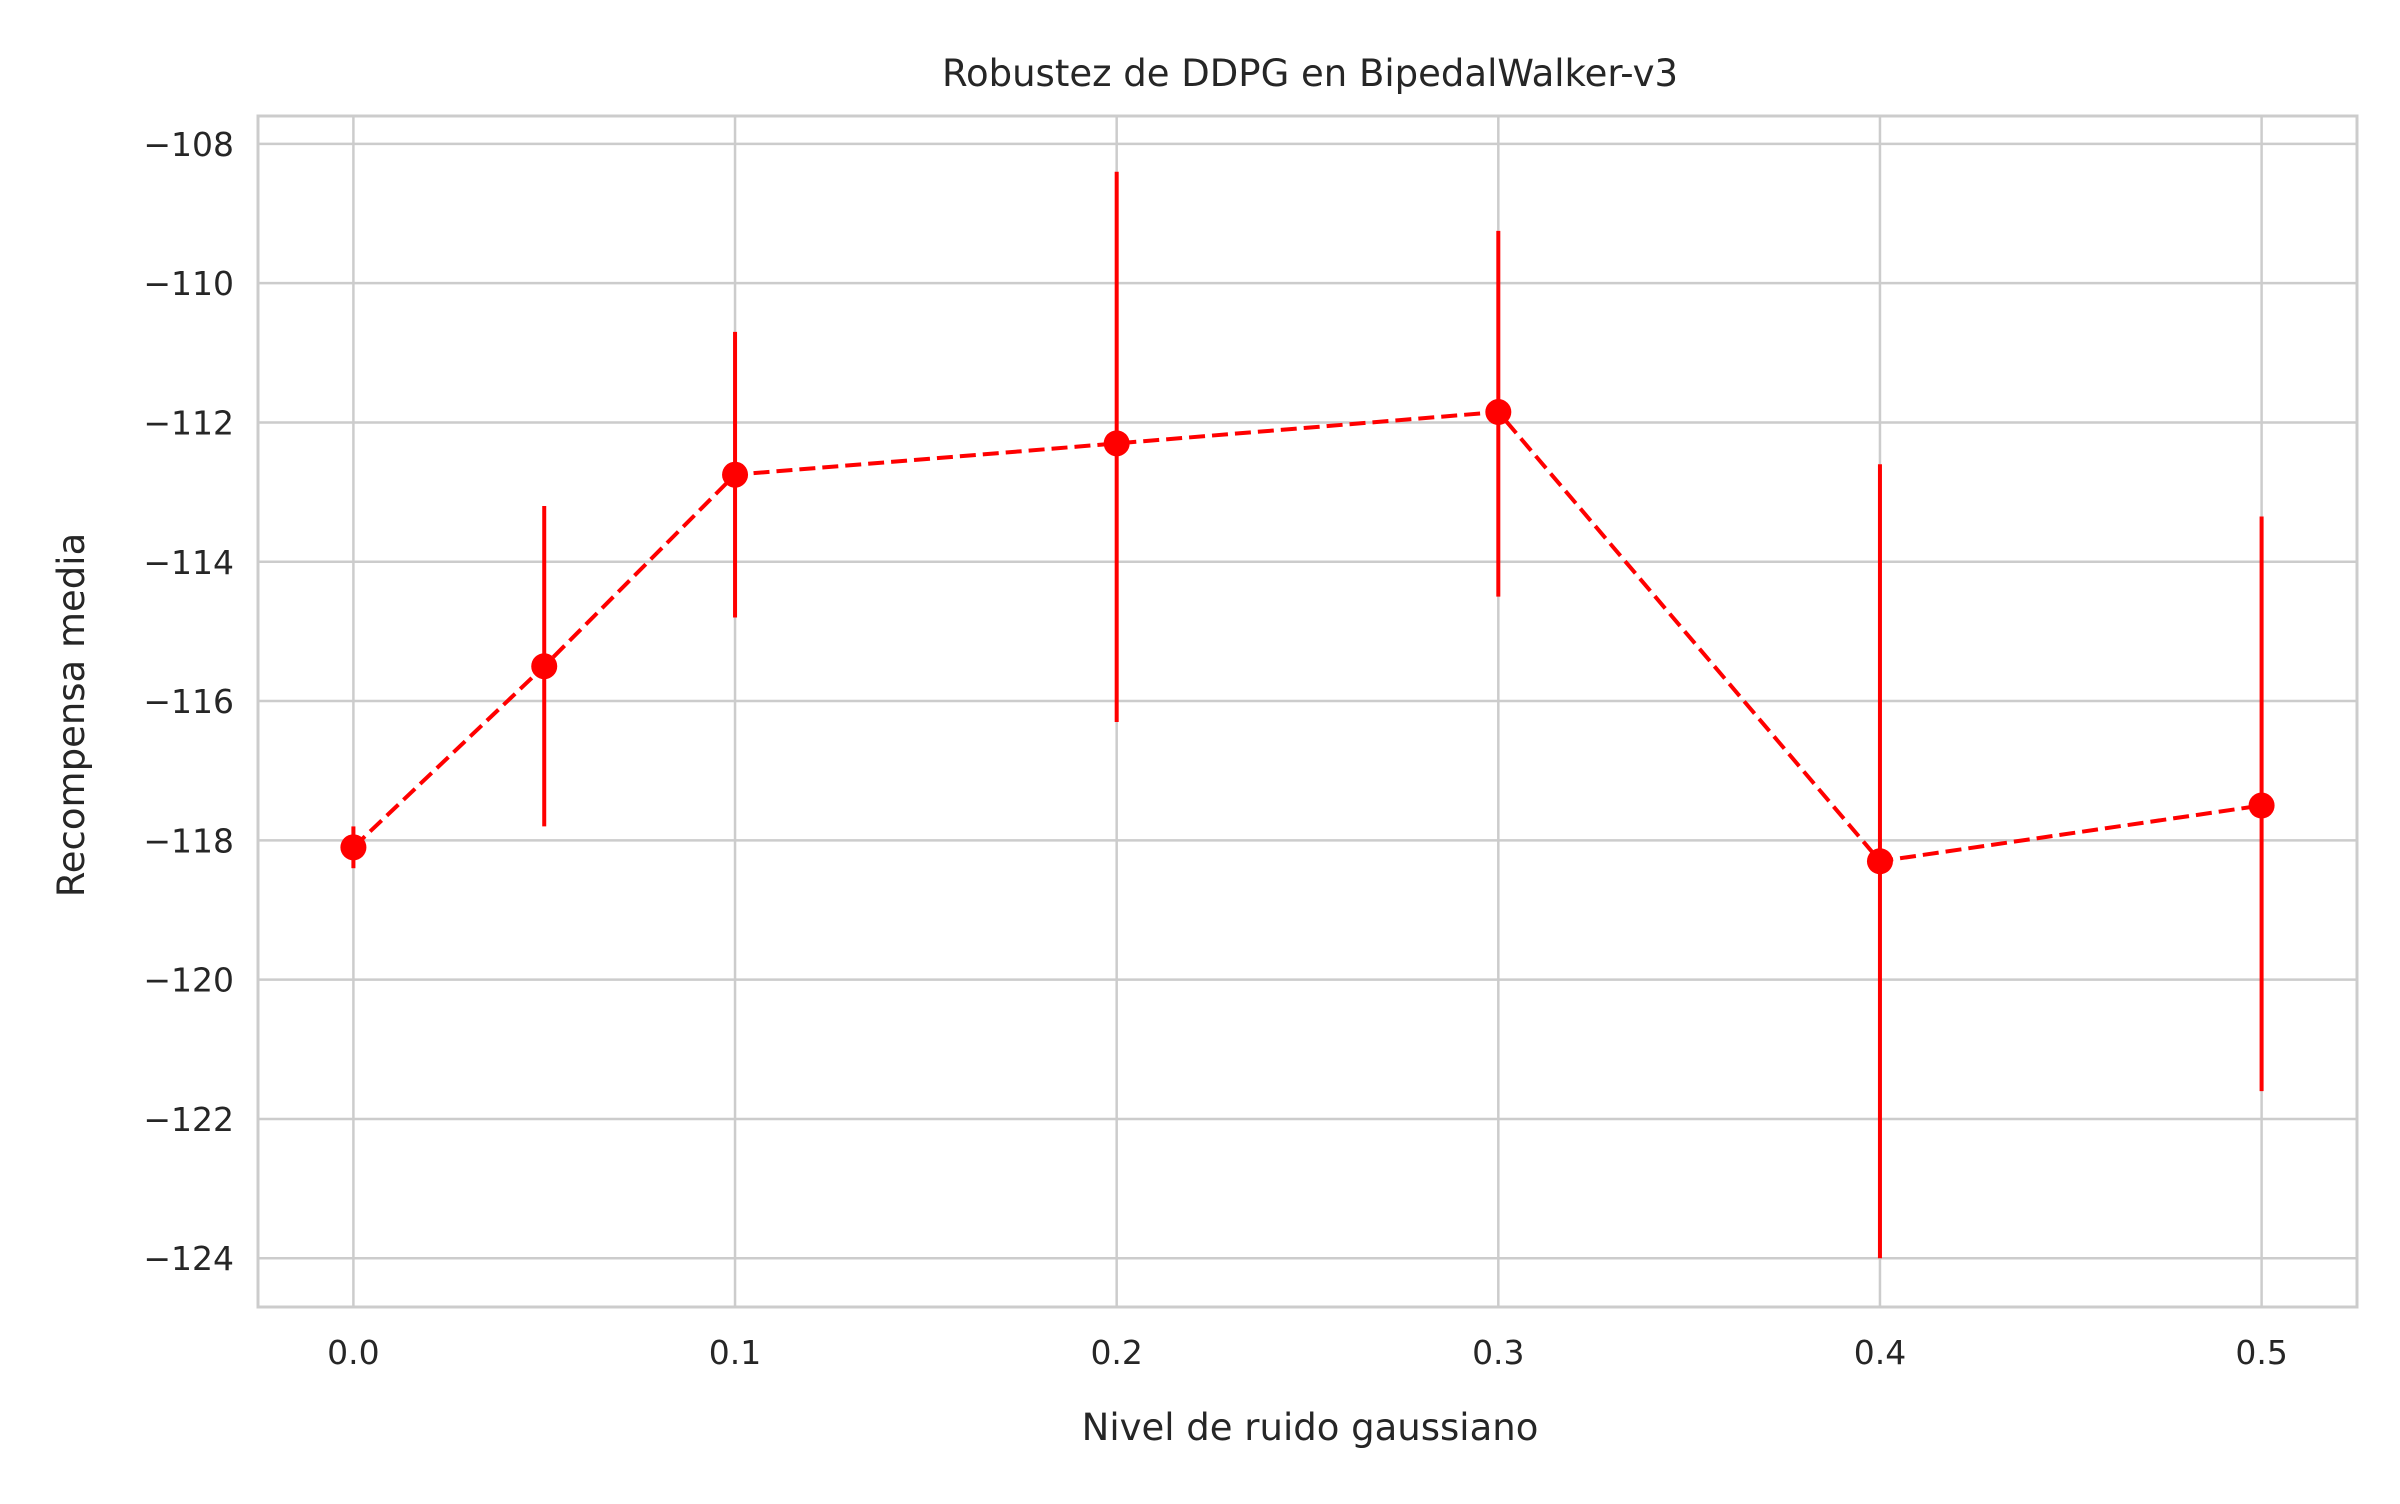 The height and width of the screenshot is (1504, 2400). I want to click on y-tick-label: −112, so click(188, 422).